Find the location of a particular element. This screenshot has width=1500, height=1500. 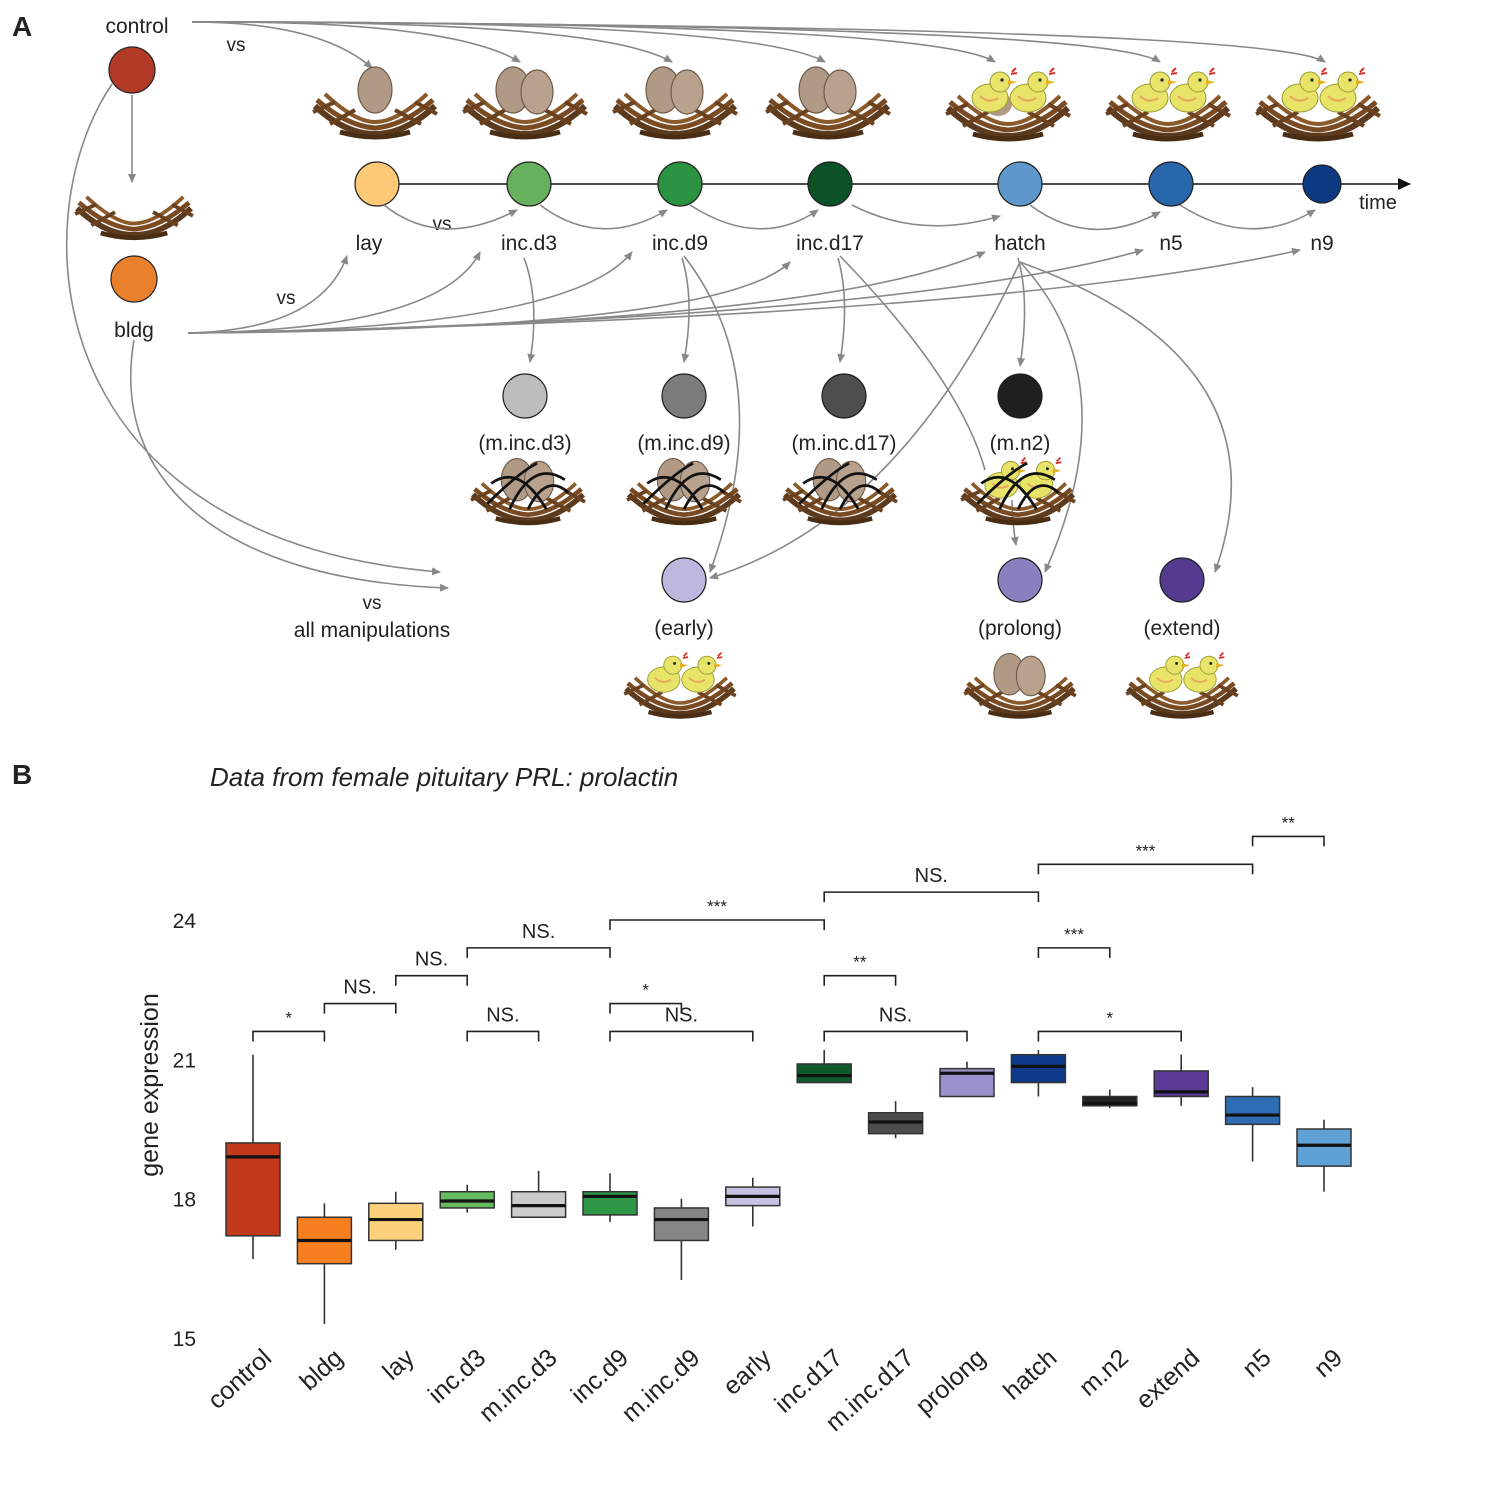

x-tick-label: n9 is located at coordinates (1328, 1363).